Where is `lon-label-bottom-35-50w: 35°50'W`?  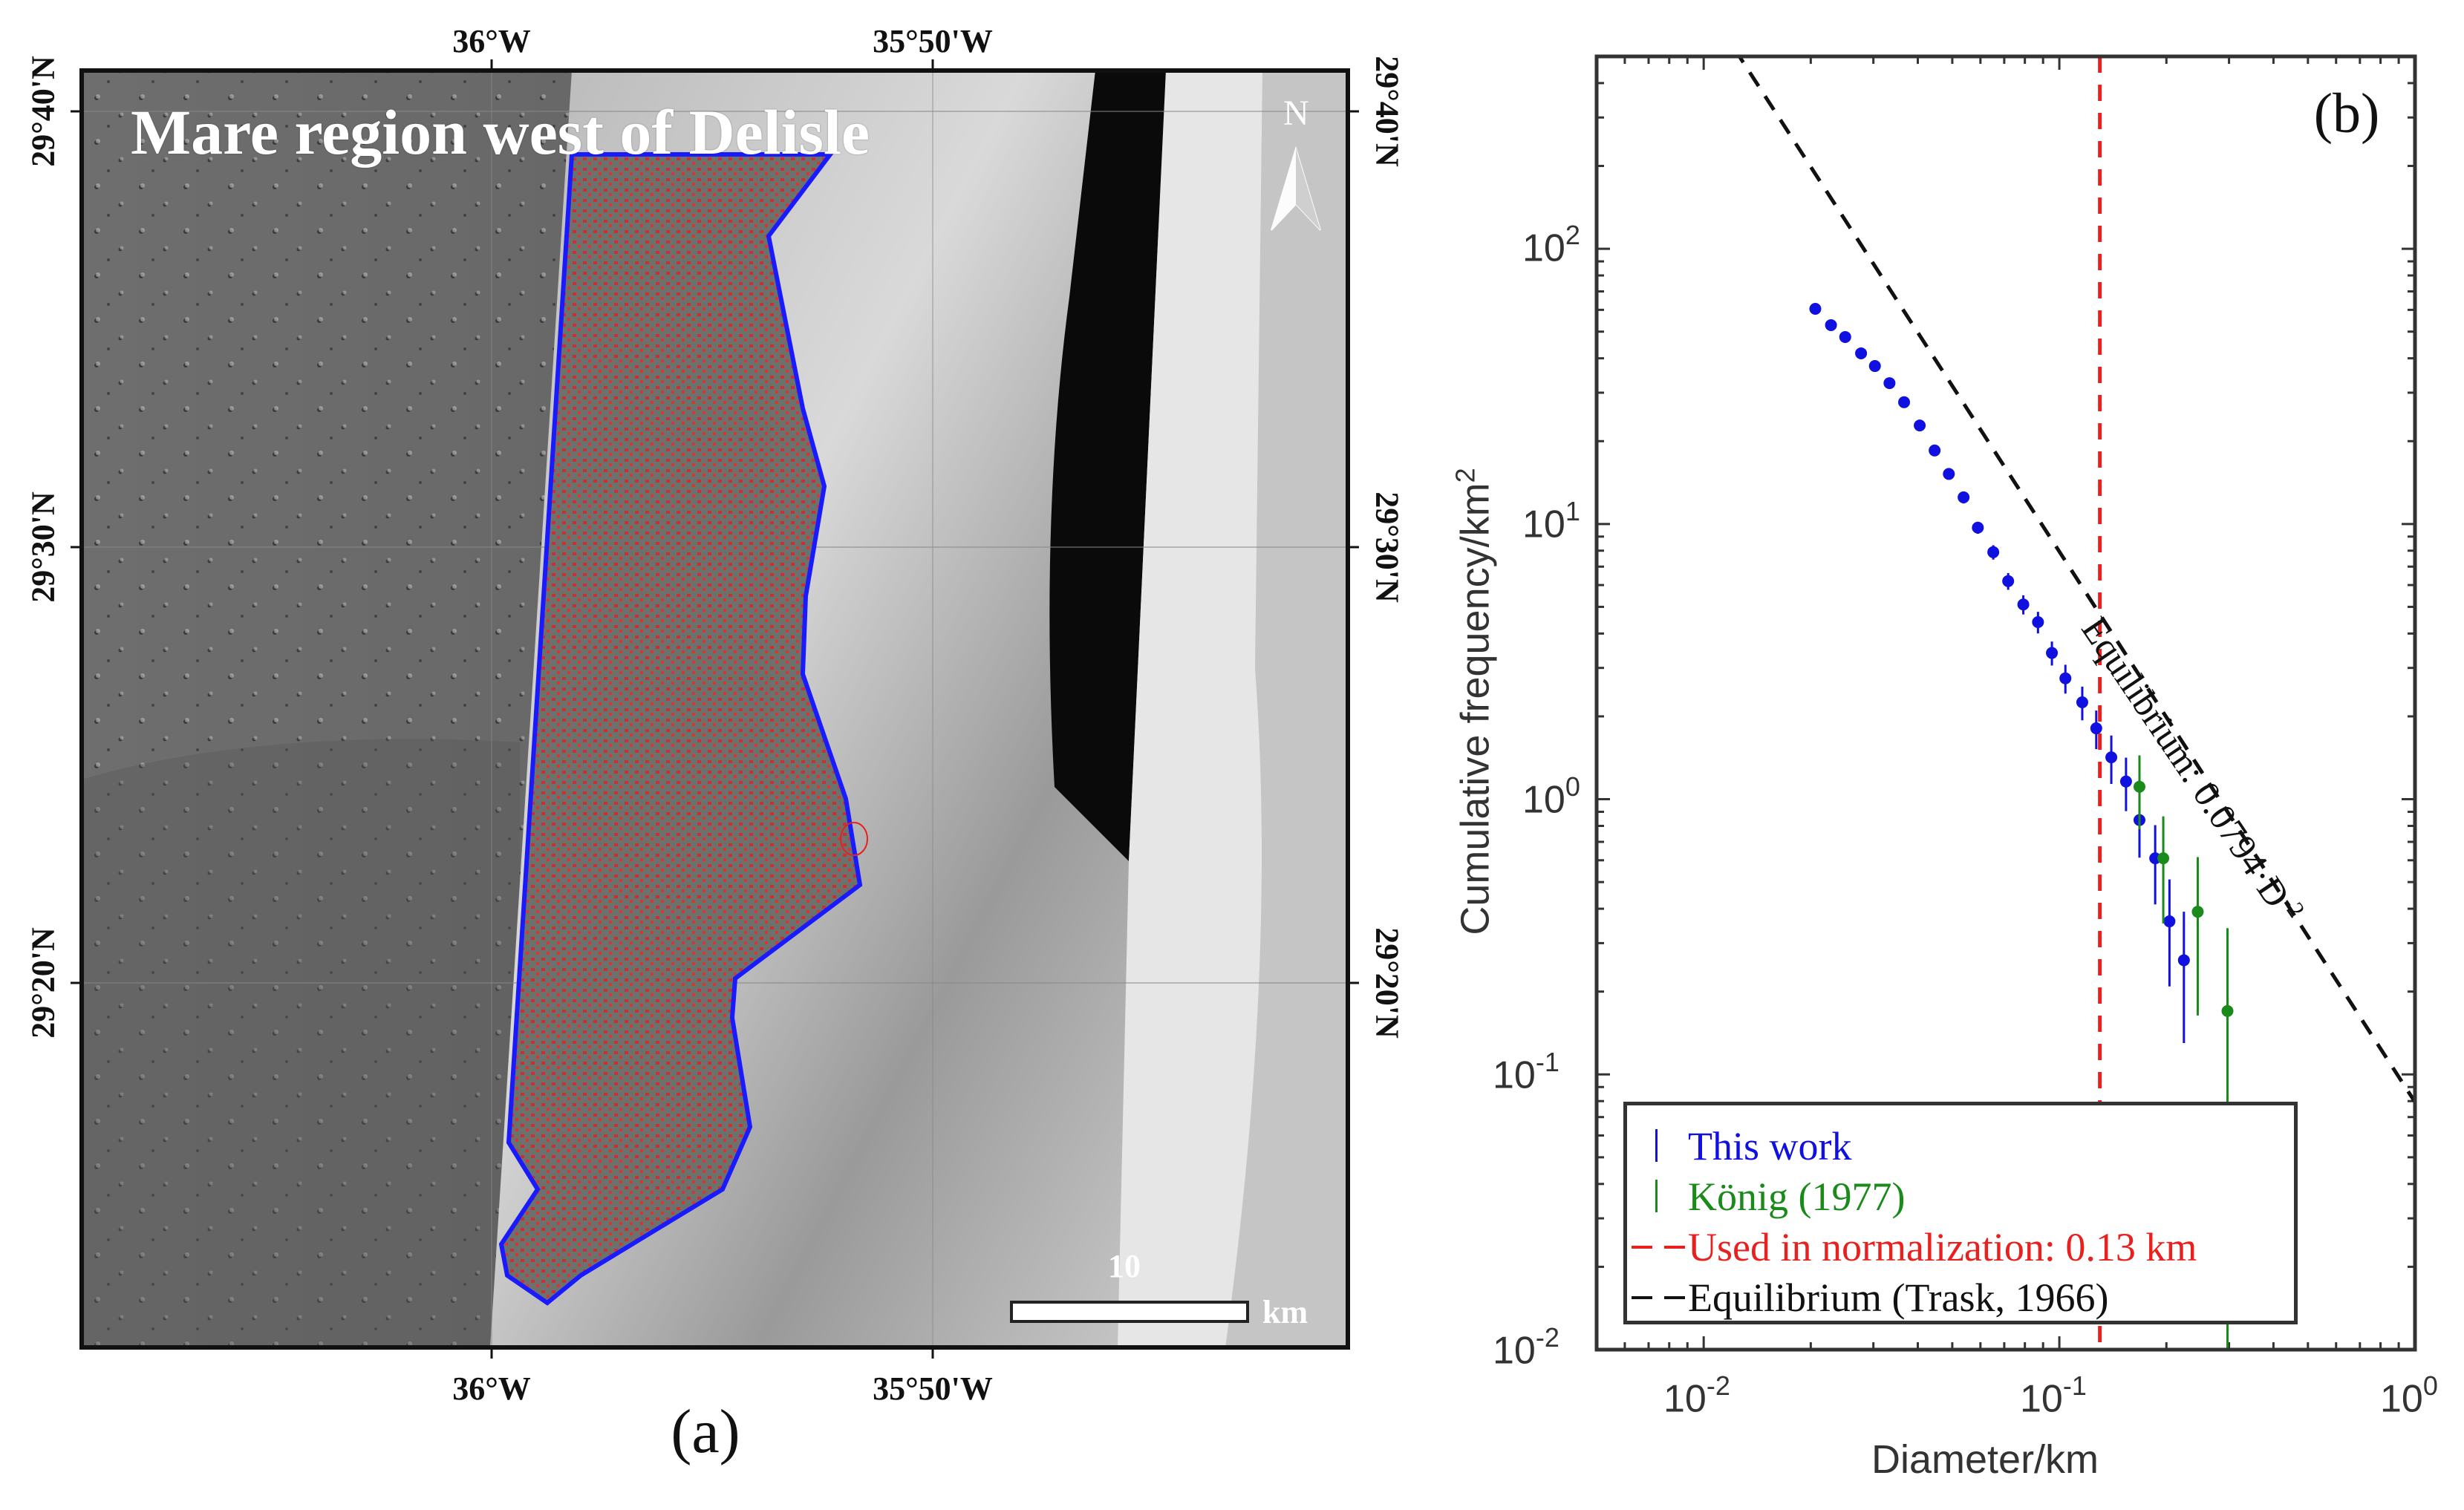
lon-label-bottom-35-50w: 35°50'W is located at coordinates (933, 1388).